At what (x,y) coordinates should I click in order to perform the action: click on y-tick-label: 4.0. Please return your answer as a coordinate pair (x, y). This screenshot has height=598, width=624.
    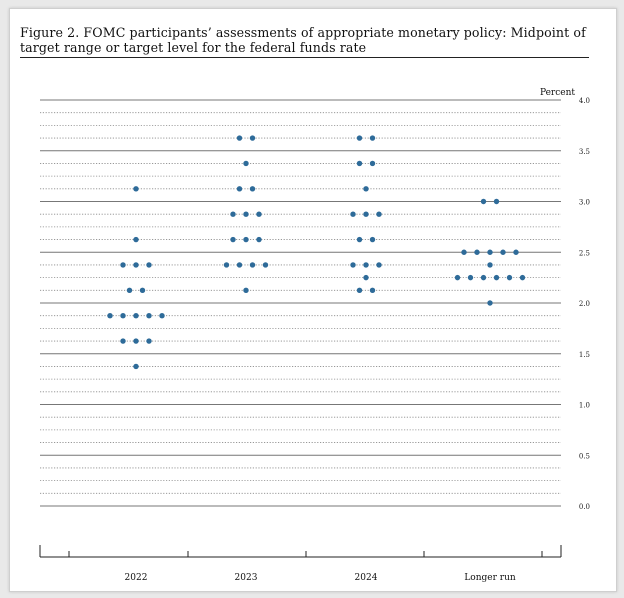
    Looking at the image, I should click on (584, 101).